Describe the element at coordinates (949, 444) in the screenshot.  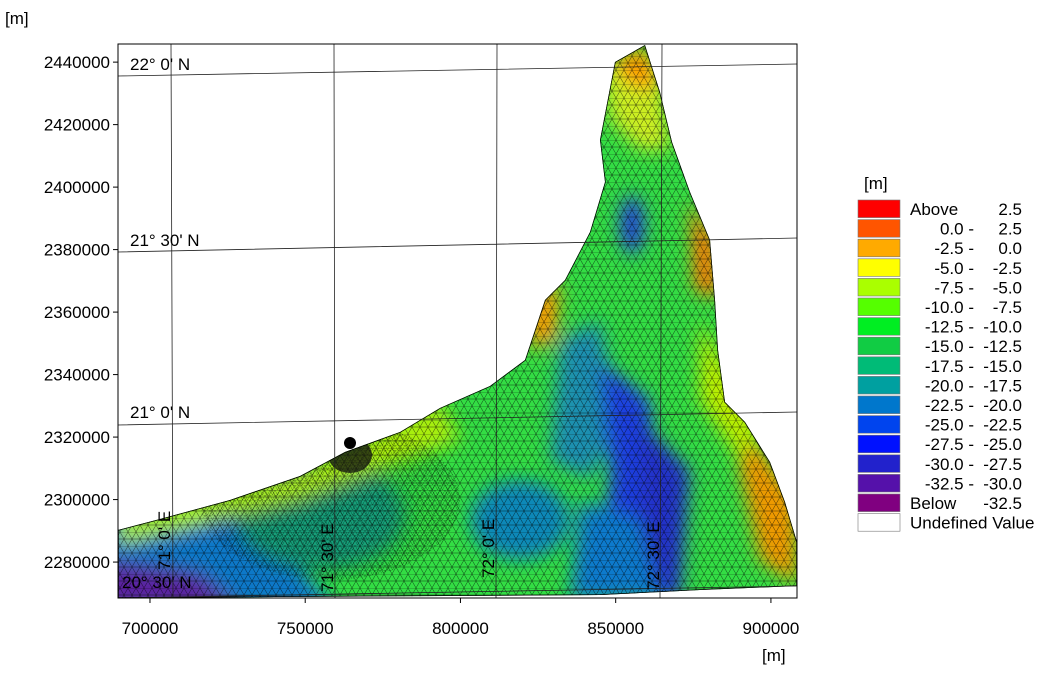
I see `legend-label: -27.5 -` at that location.